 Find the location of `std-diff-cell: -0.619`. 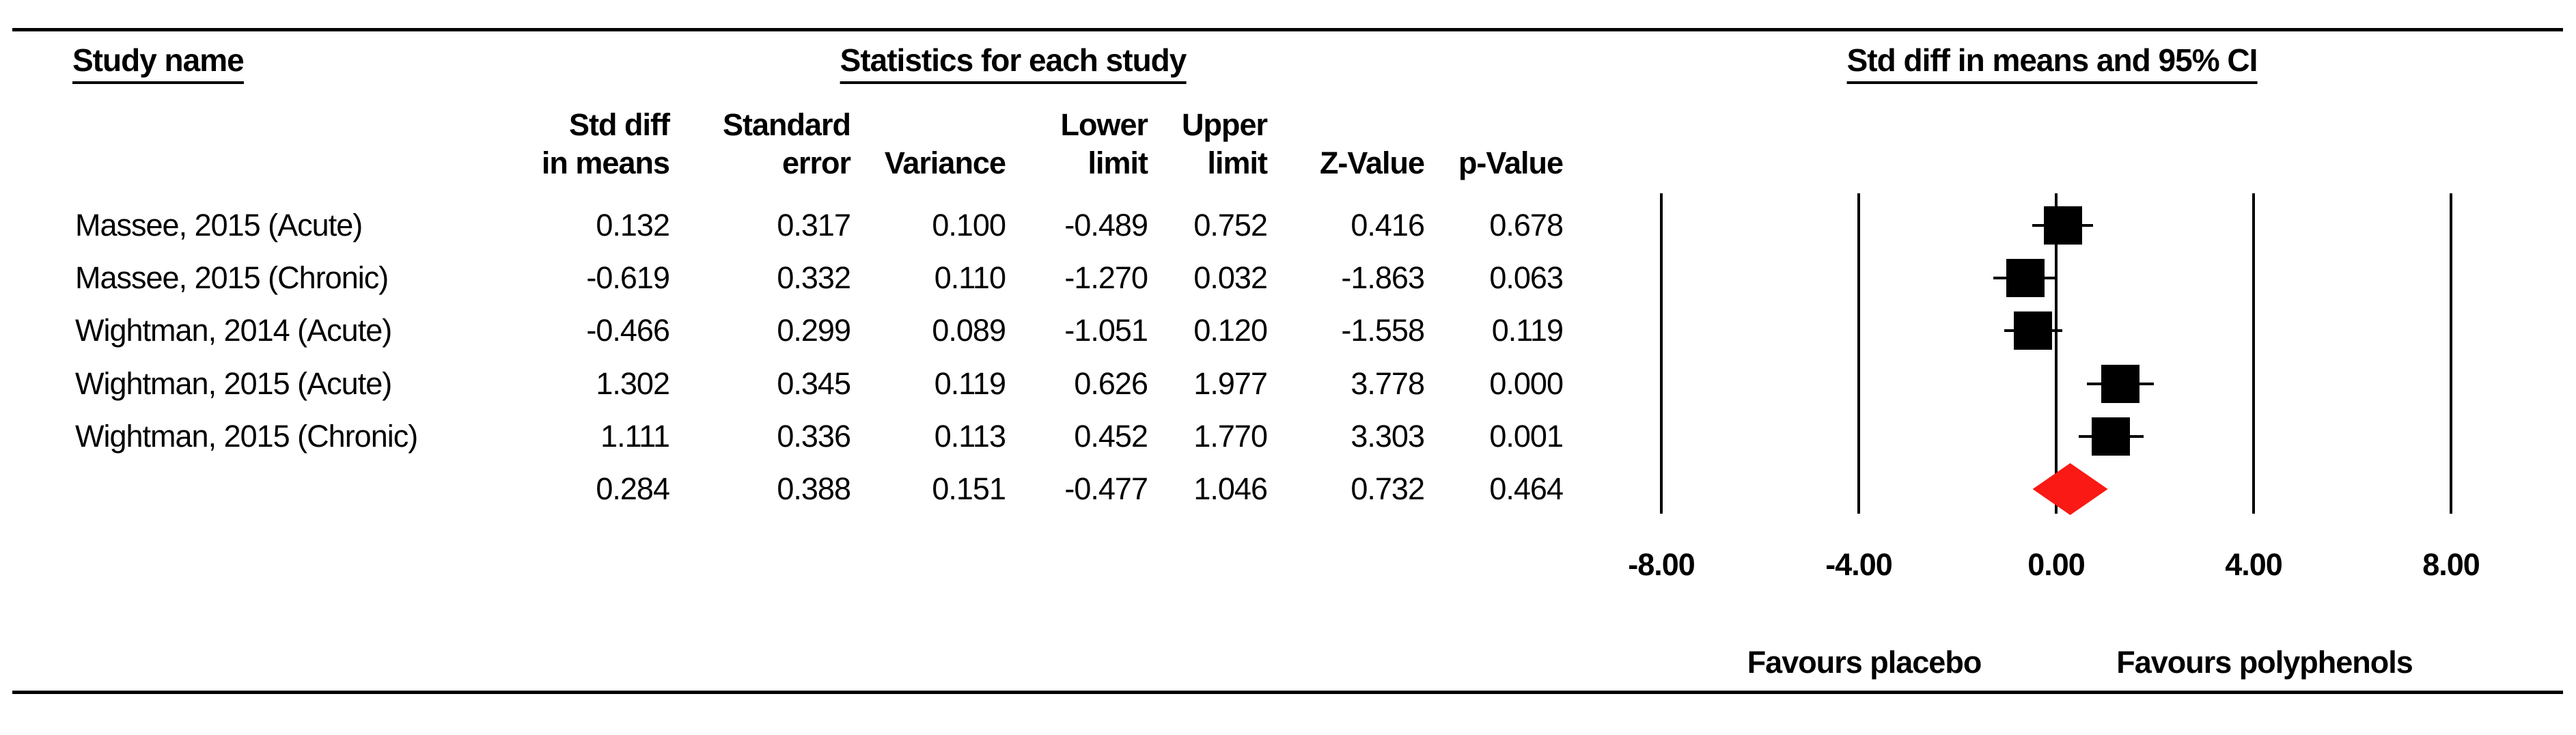

std-diff-cell: -0.619 is located at coordinates (628, 278).